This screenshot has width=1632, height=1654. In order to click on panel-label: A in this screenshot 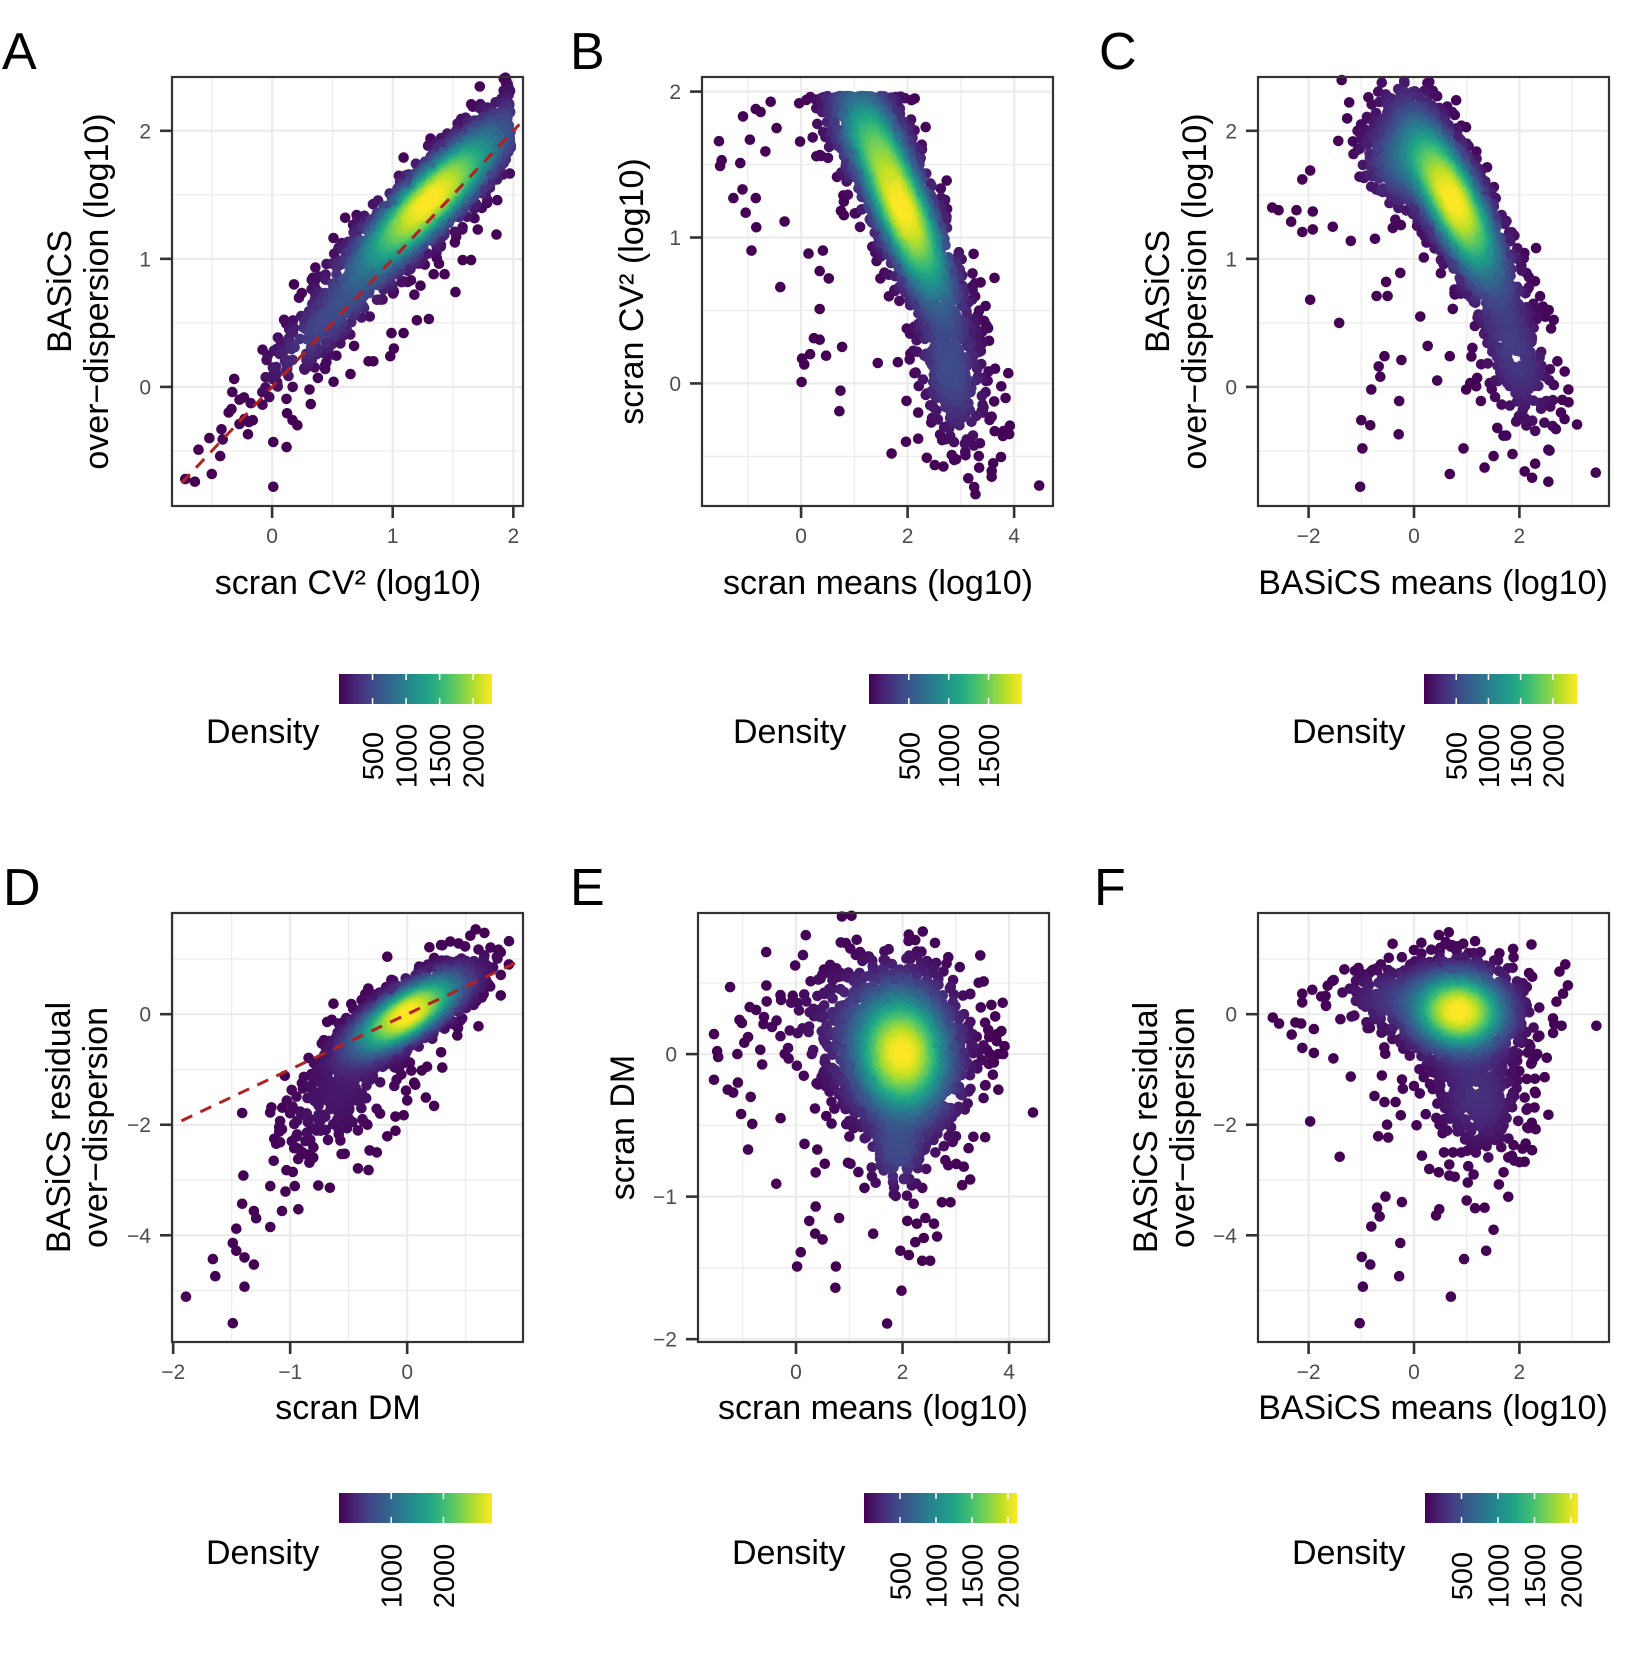, I will do `click(19, 52)`.